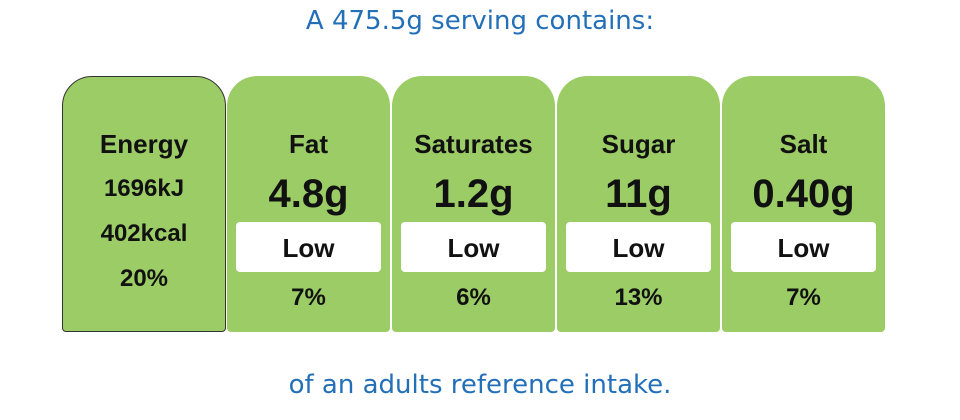 The width and height of the screenshot is (960, 420). I want to click on energy-label: Energy, so click(144, 144).